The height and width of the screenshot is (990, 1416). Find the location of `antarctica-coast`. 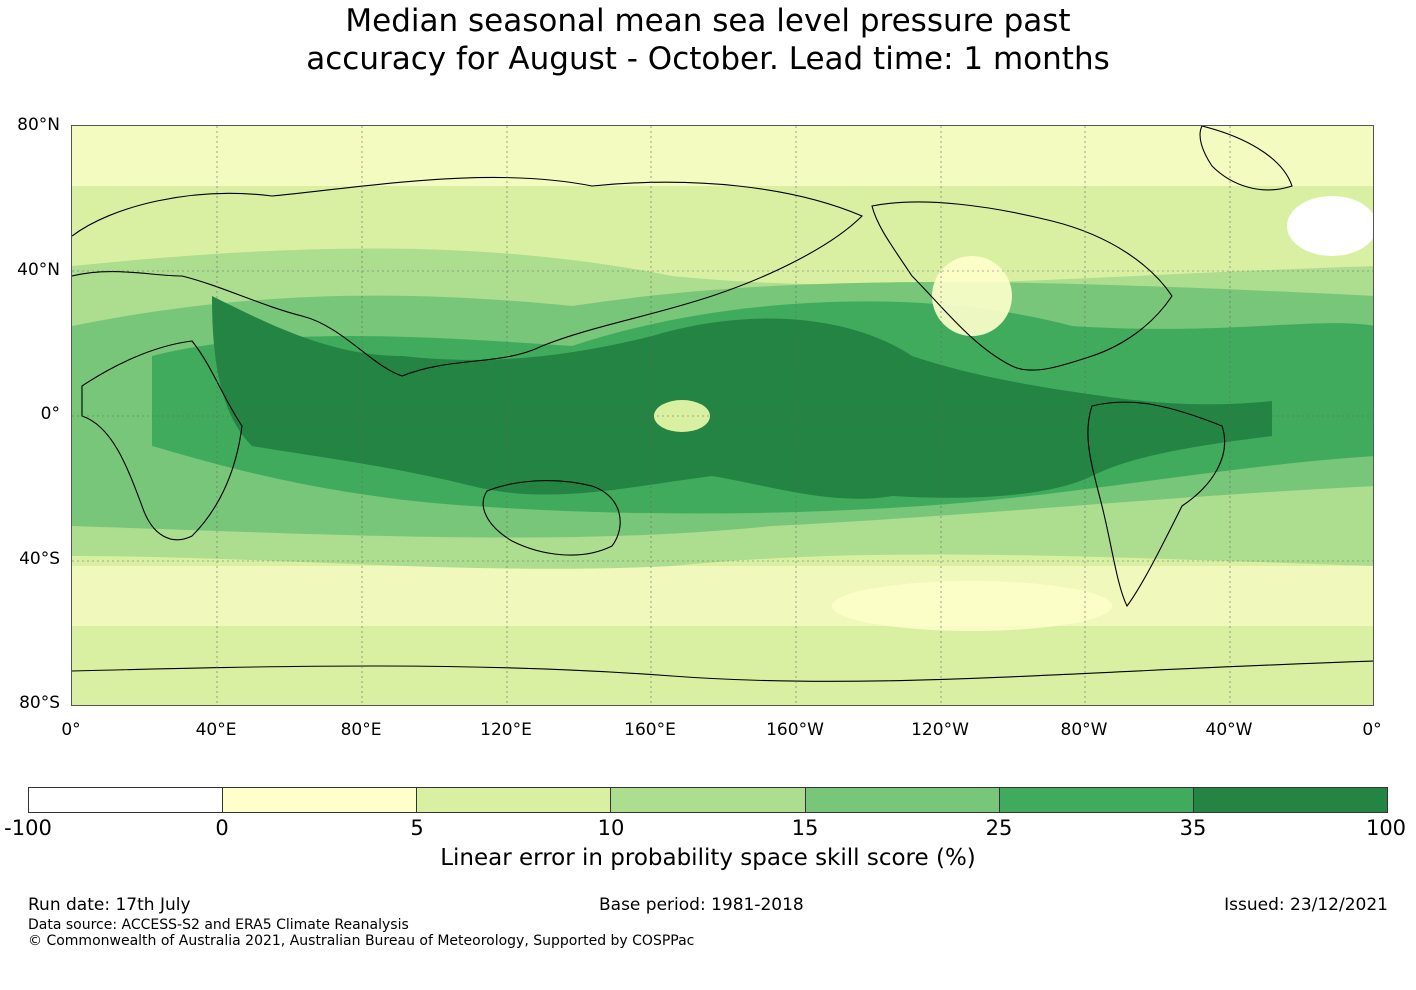

antarctica-coast is located at coordinates (722, 671).